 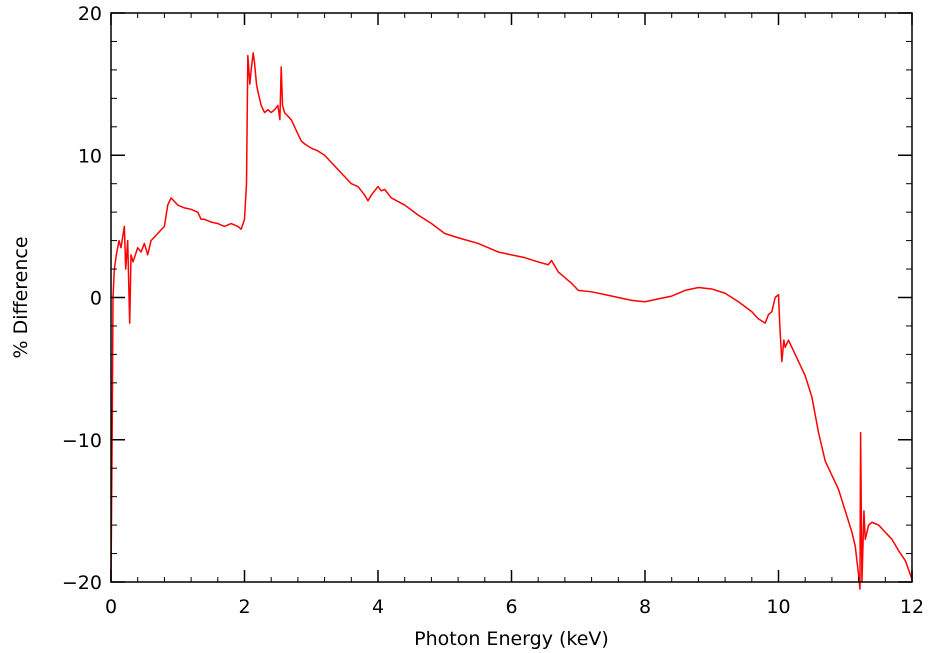 What do you see at coordinates (244, 607) in the screenshot?
I see `x-tick-label: 2` at bounding box center [244, 607].